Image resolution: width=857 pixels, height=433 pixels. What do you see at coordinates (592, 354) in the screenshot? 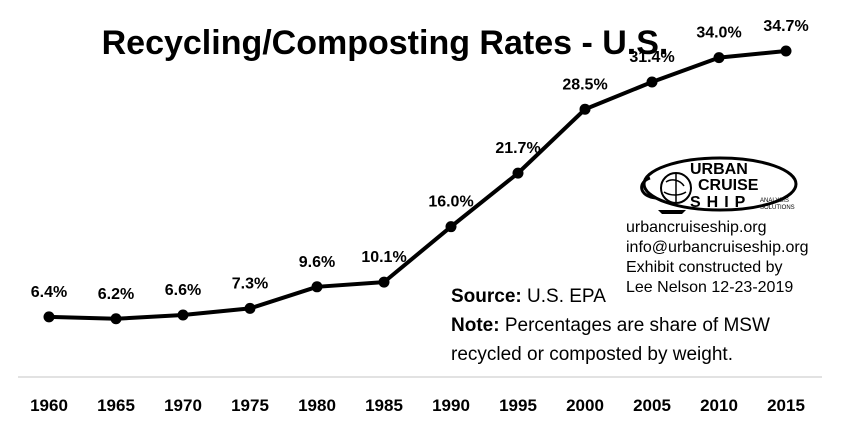
I see `note-line-2: recycled or composted by weight.` at bounding box center [592, 354].